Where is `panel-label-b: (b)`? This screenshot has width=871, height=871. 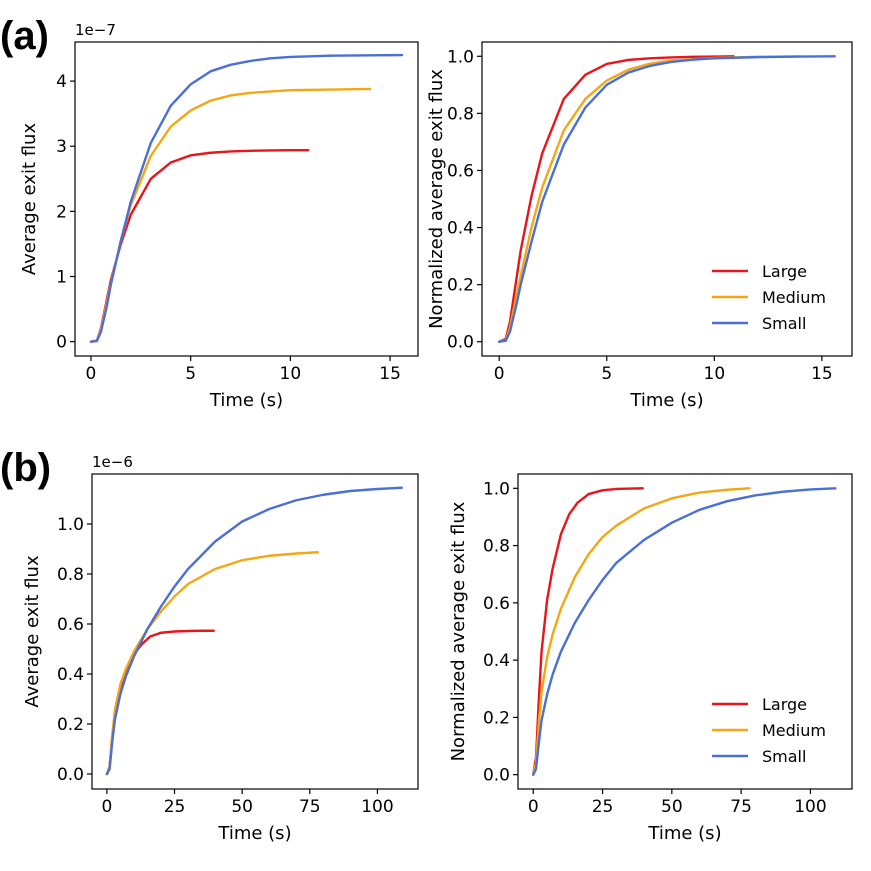
panel-label-b: (b) is located at coordinates (26, 468).